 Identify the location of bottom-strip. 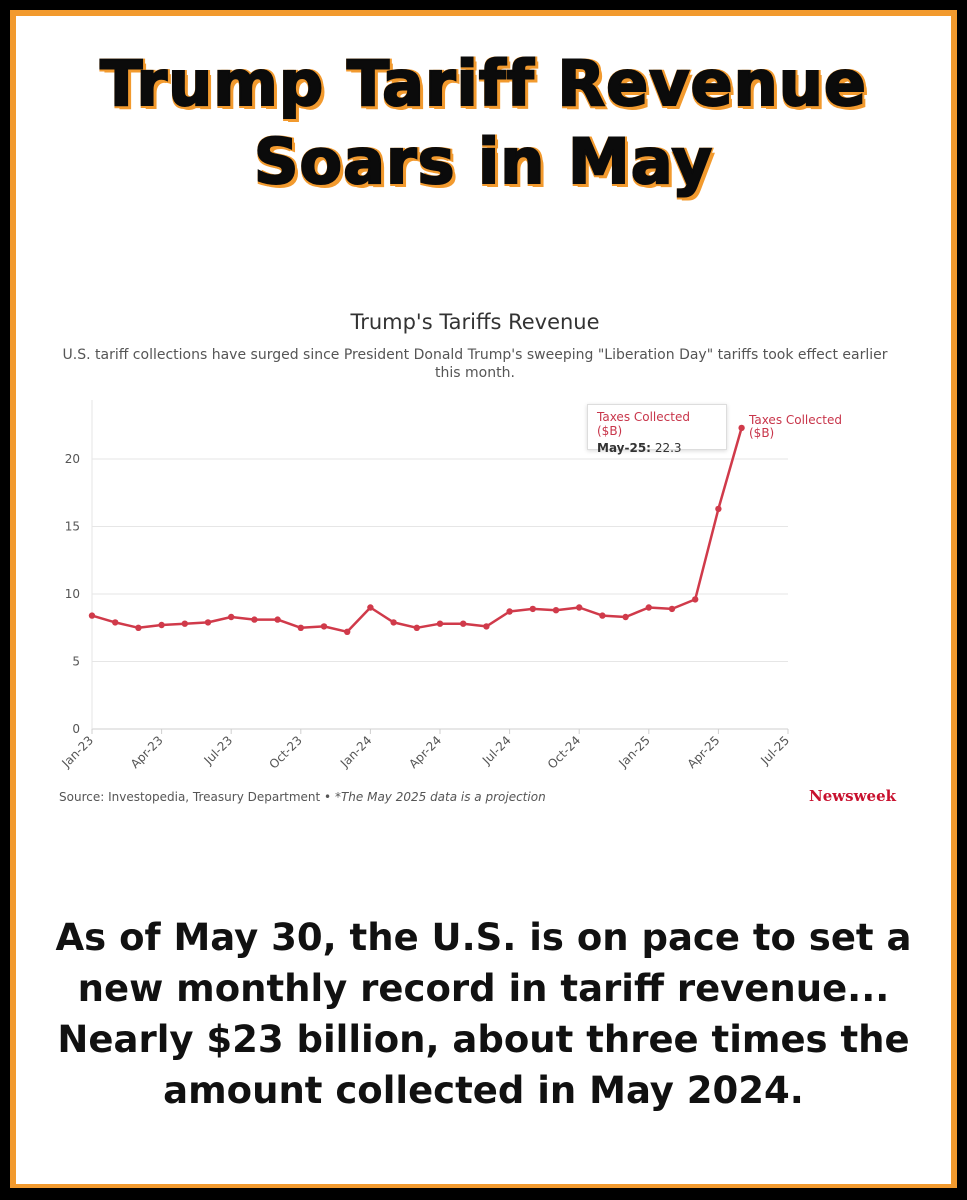
(483, 1194).